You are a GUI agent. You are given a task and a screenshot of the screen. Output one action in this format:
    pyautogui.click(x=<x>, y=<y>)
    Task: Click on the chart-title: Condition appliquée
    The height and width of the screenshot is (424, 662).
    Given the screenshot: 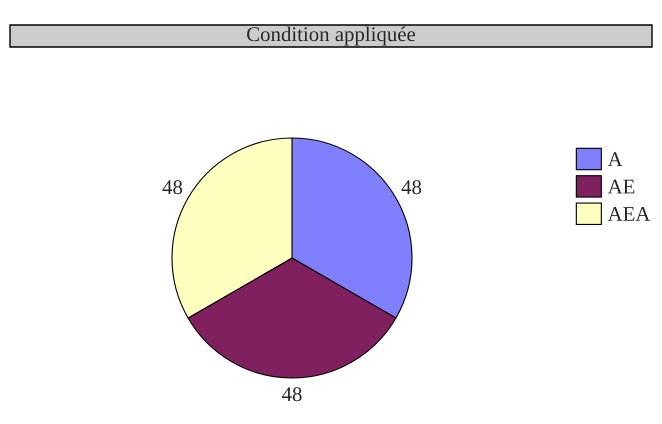 What is the action you would take?
    pyautogui.click(x=331, y=36)
    